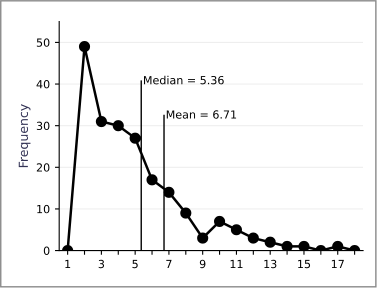 The image size is (377, 288). Describe the element at coordinates (135, 264) in the screenshot. I see `x-tick-label: 5` at that location.